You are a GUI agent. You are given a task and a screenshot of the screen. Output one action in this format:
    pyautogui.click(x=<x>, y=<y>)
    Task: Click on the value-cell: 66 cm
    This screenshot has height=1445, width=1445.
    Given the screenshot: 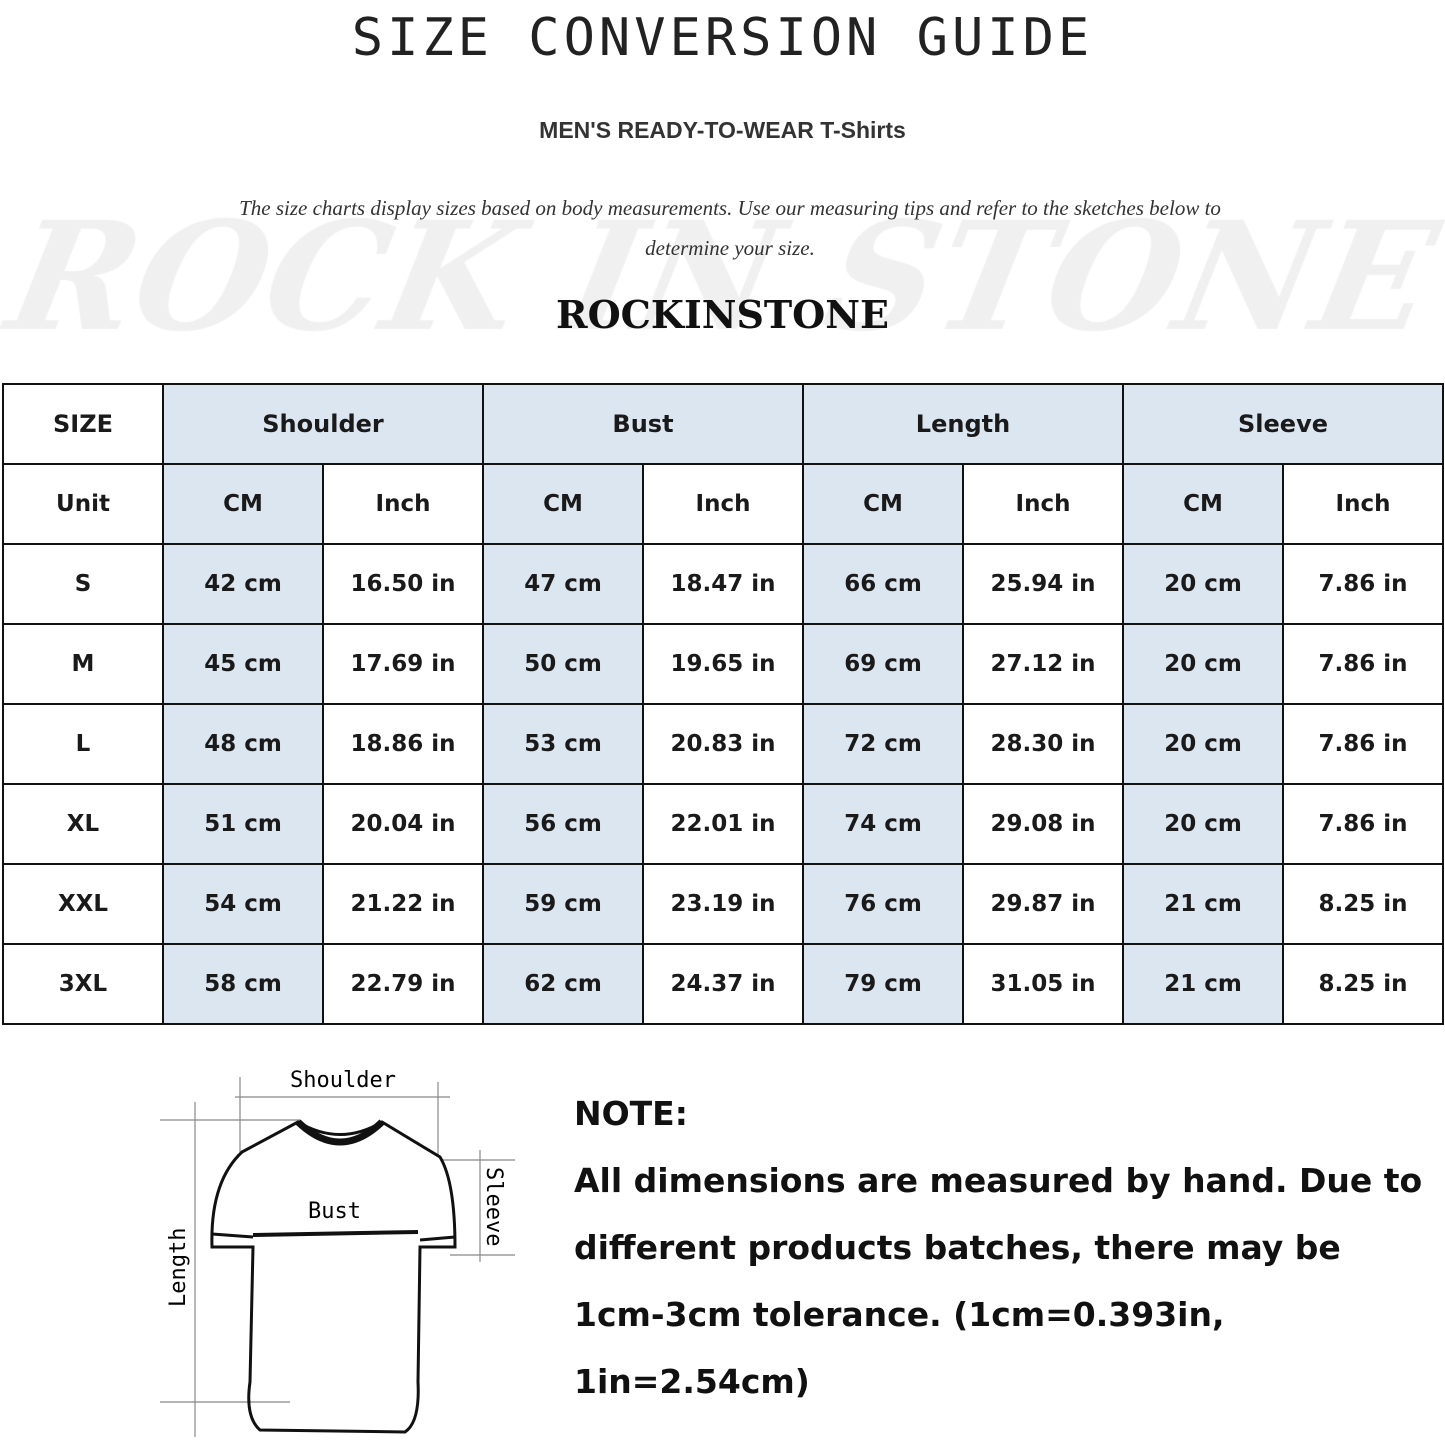 What is the action you would take?
    pyautogui.click(x=883, y=584)
    